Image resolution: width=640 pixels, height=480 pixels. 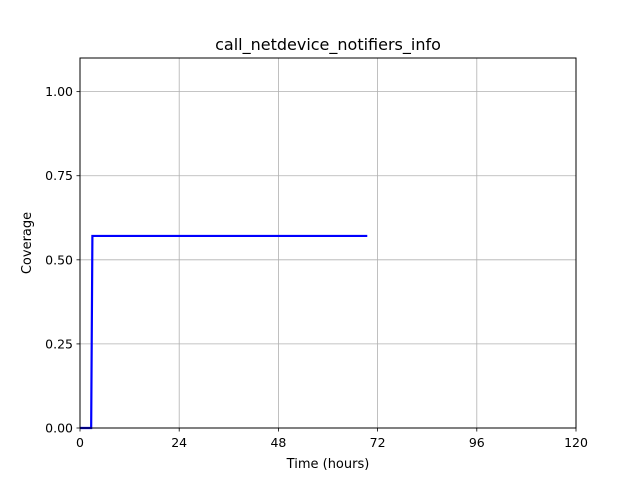 I want to click on x-tick-label: 0, so click(x=80, y=442).